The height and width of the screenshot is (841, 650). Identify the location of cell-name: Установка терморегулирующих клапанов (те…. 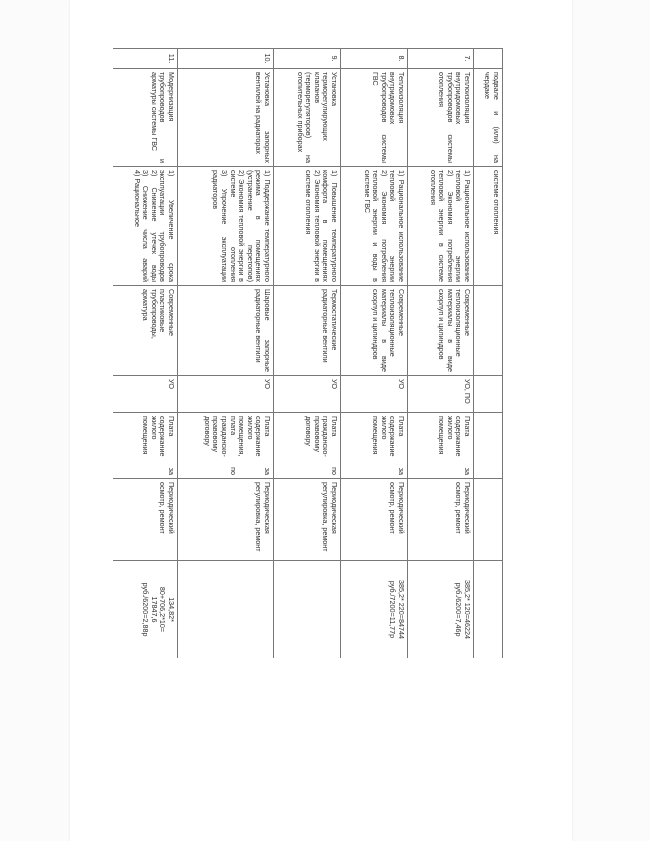
(307, 117).